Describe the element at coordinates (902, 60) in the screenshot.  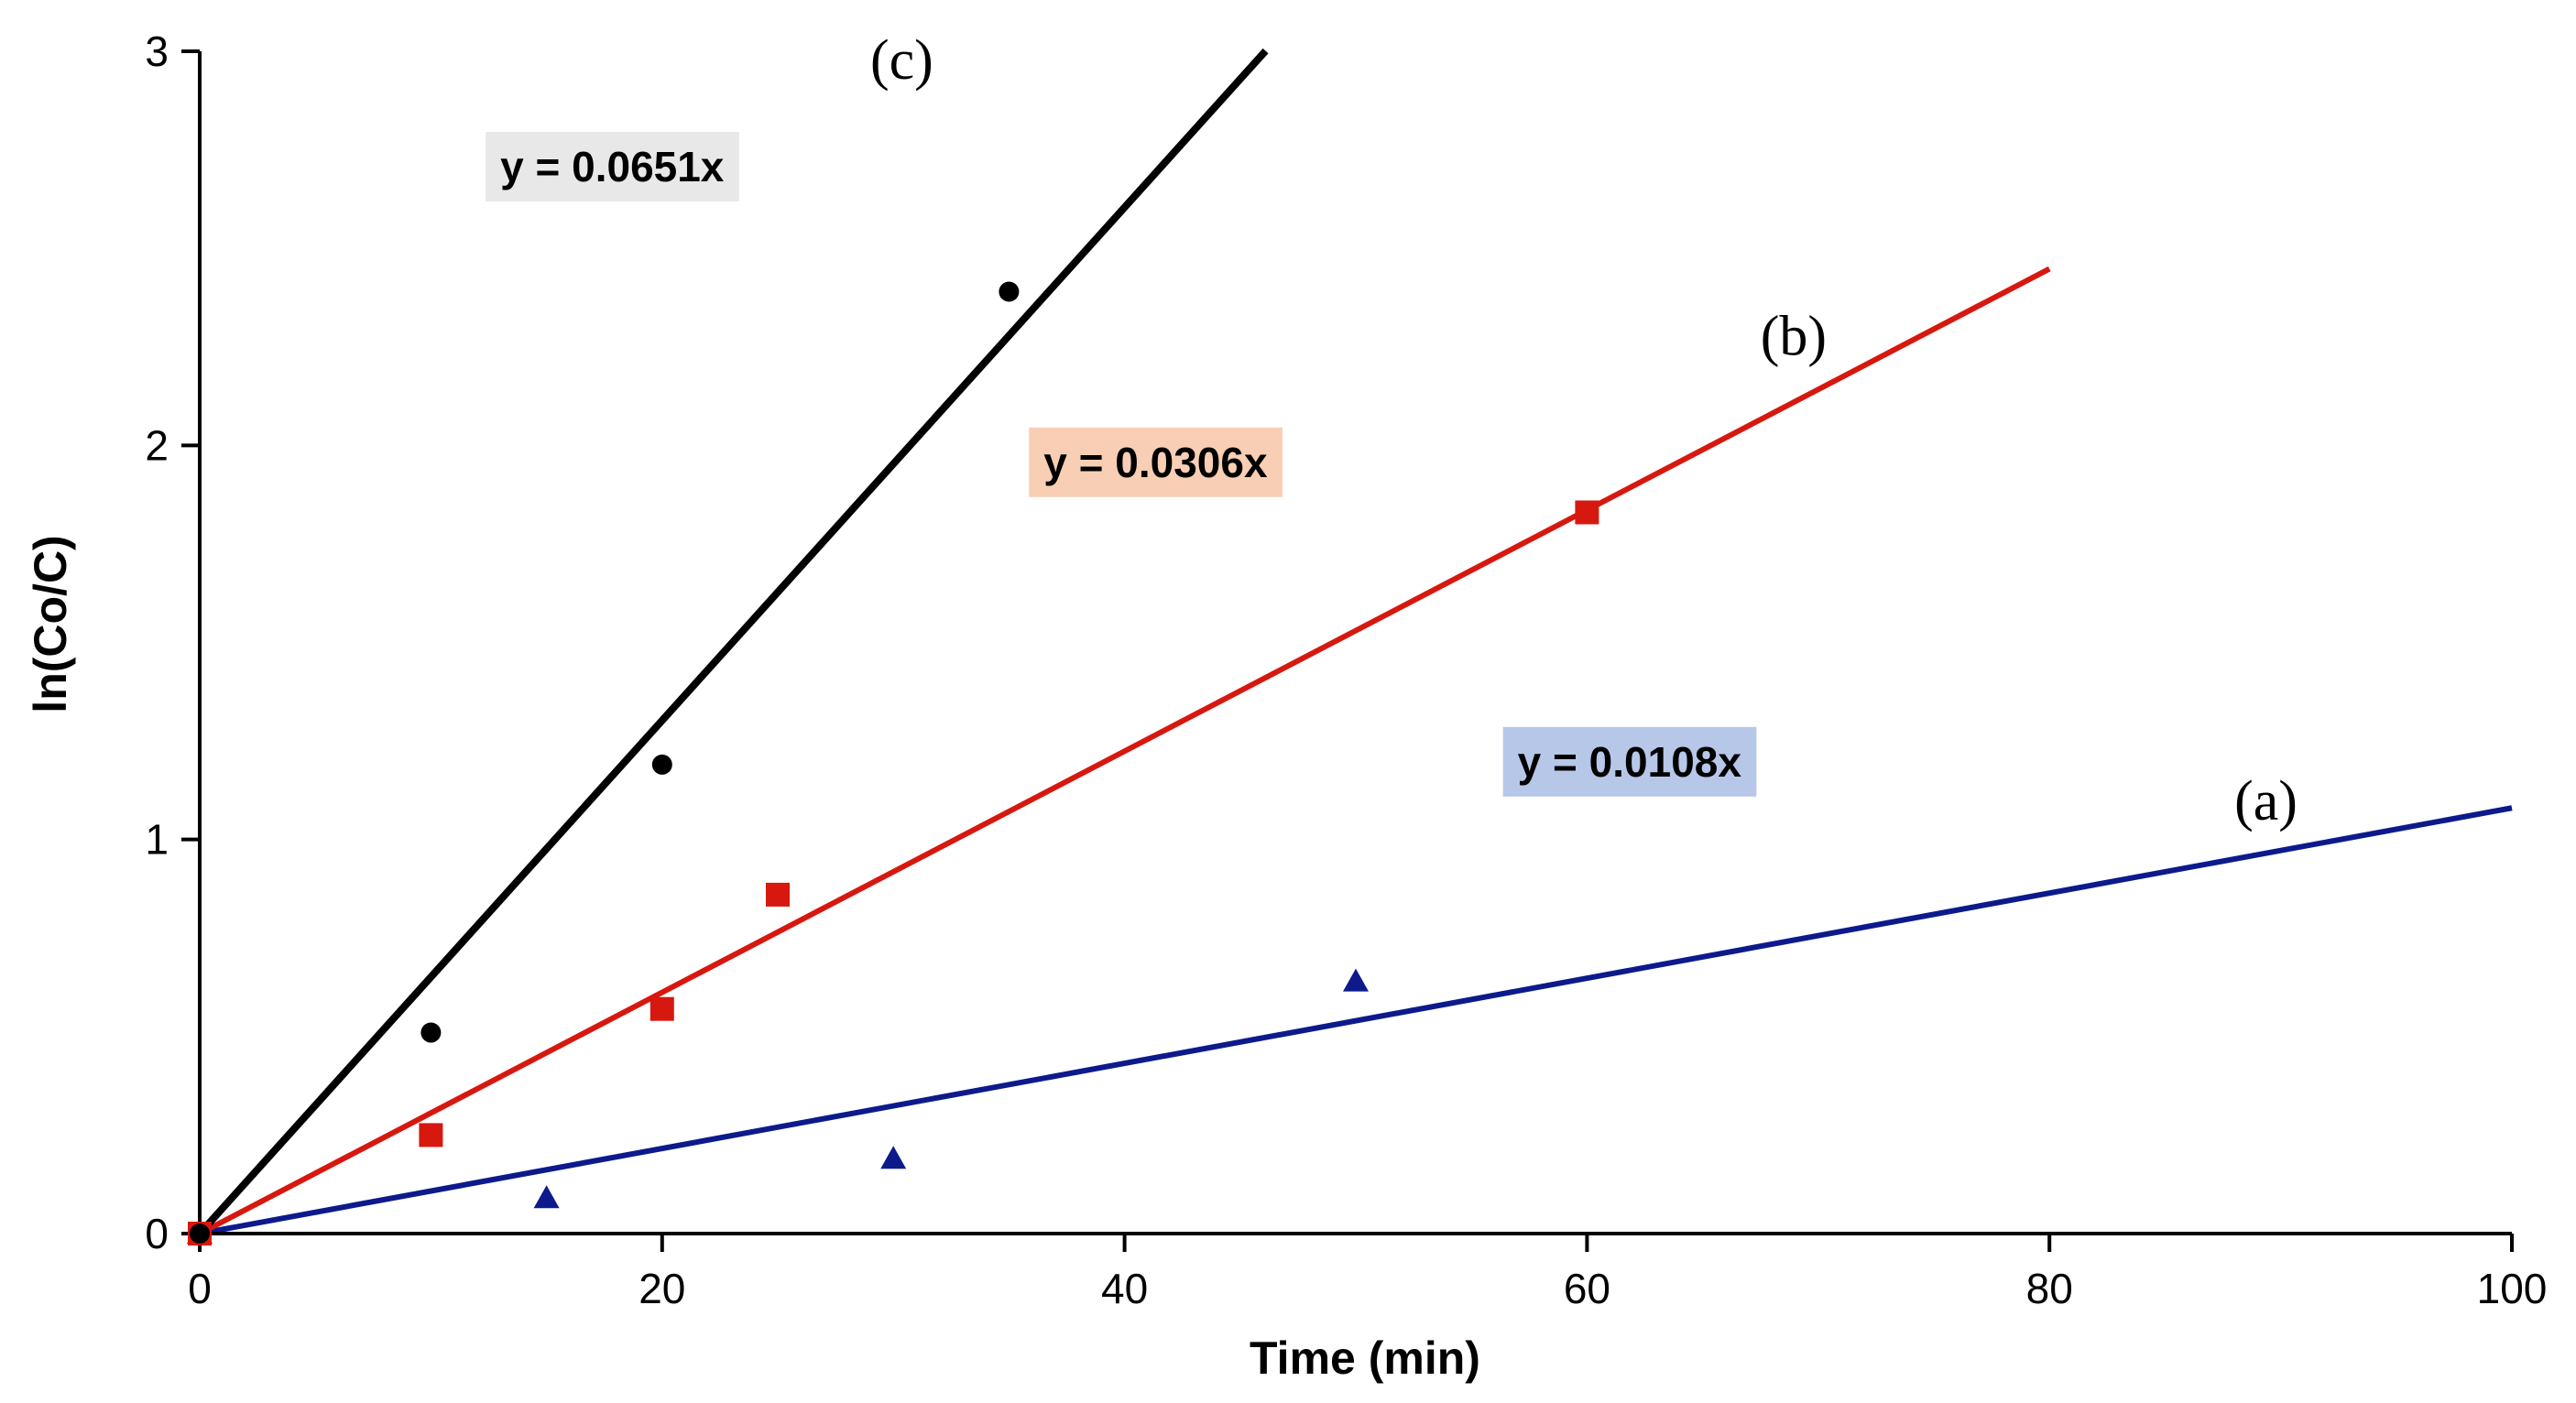
I see `curve-label-c: (c)` at that location.